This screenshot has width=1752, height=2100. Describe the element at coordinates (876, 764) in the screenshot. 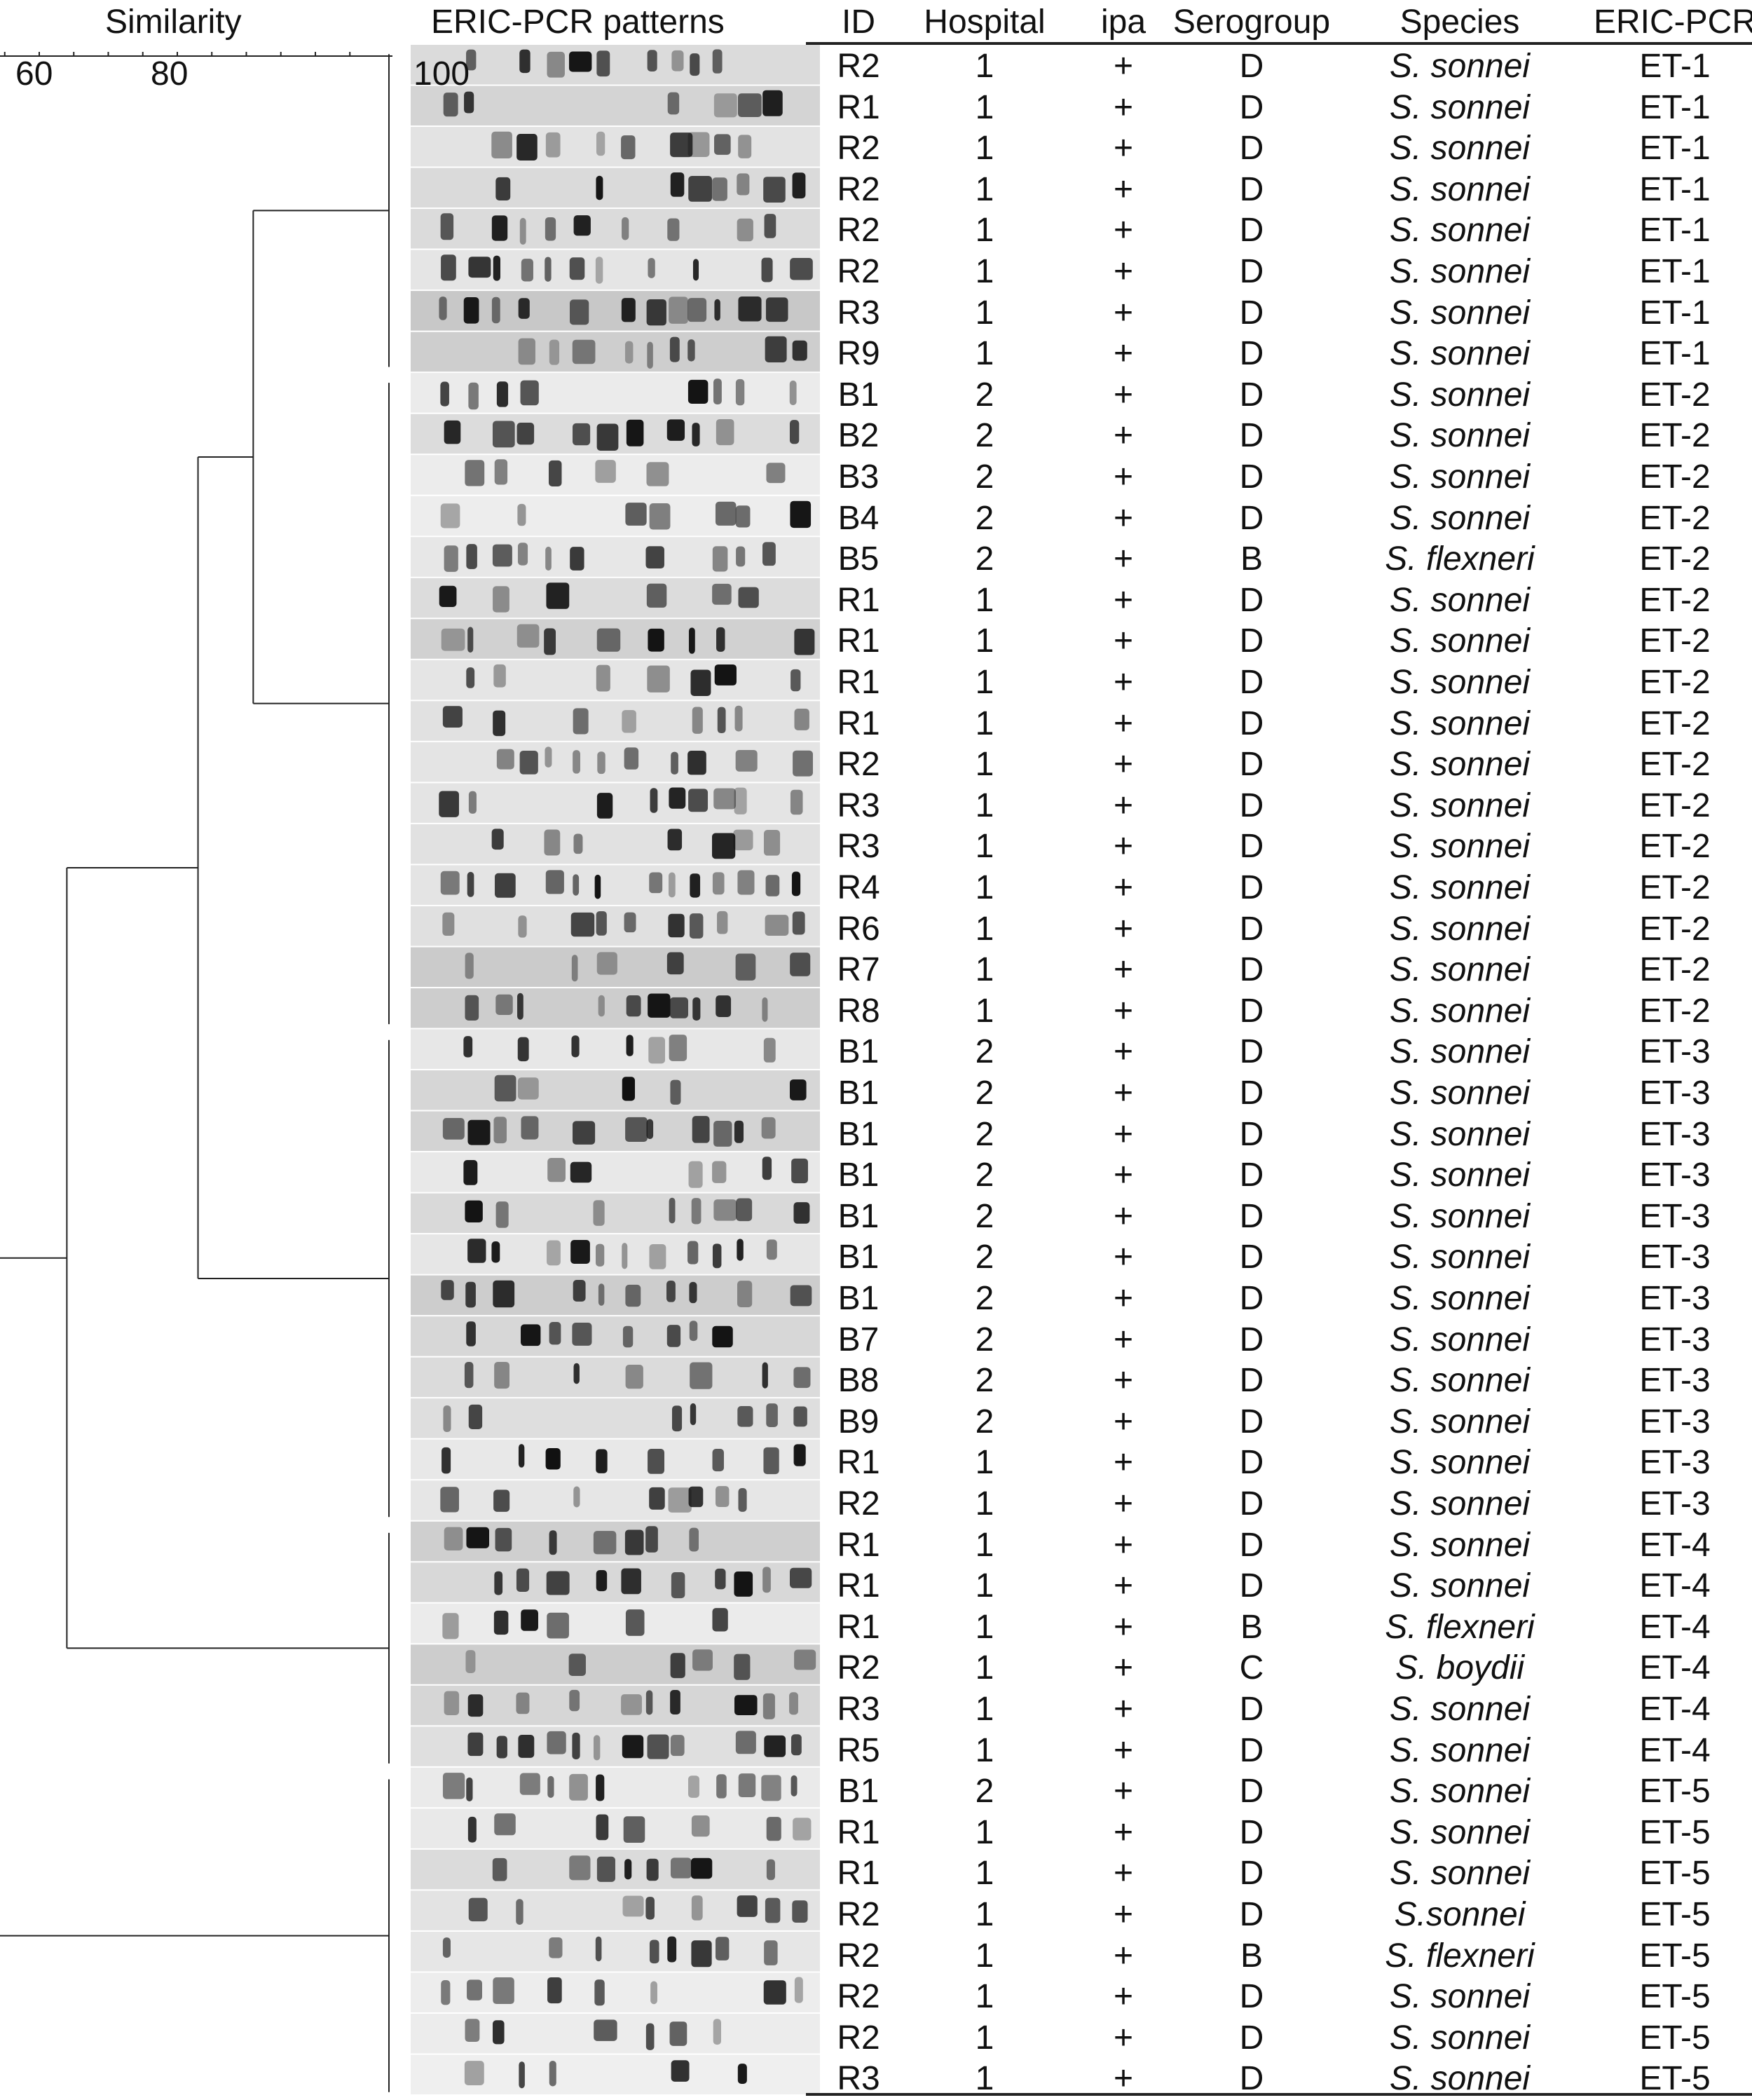

I see `table-row: R2 1 + D S. sonnei ET-2` at that location.